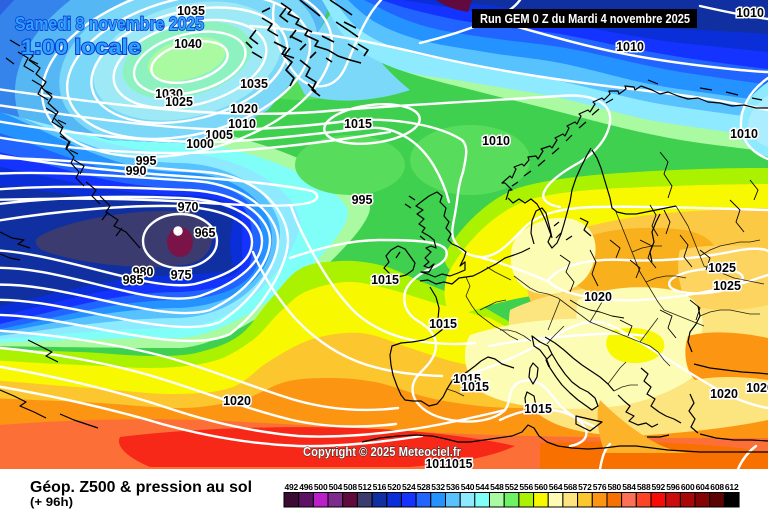  I want to click on svg-text: 596, so click(673, 487).